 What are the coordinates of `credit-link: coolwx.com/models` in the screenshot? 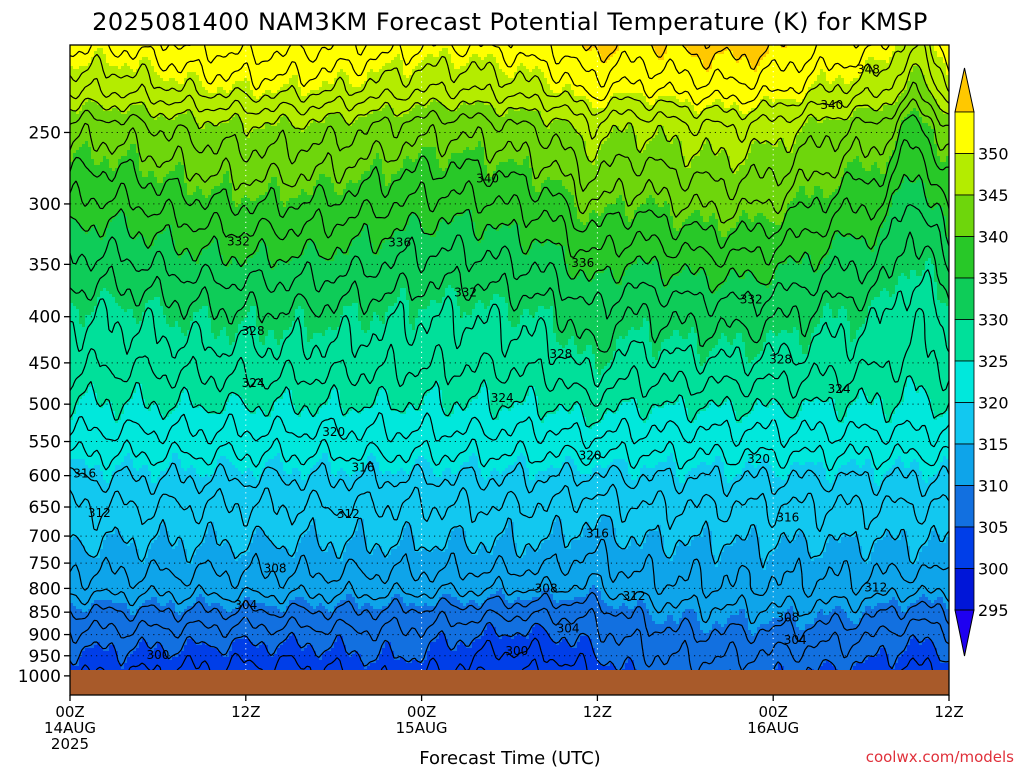 It's located at (940, 757).